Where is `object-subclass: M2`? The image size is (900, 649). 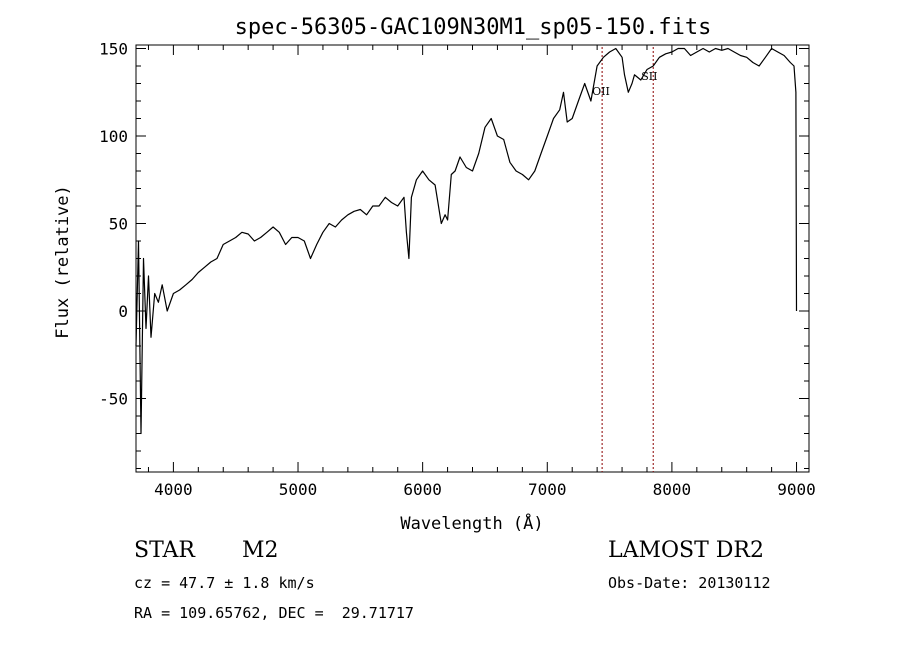 object-subclass: M2 is located at coordinates (260, 550).